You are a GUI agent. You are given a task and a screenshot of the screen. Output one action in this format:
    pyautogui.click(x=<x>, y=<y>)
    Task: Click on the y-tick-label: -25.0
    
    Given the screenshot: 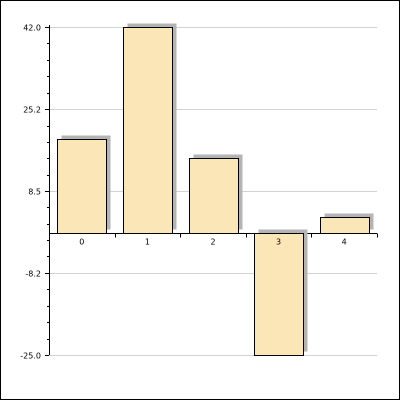 What is the action you would take?
    pyautogui.click(x=30, y=356)
    